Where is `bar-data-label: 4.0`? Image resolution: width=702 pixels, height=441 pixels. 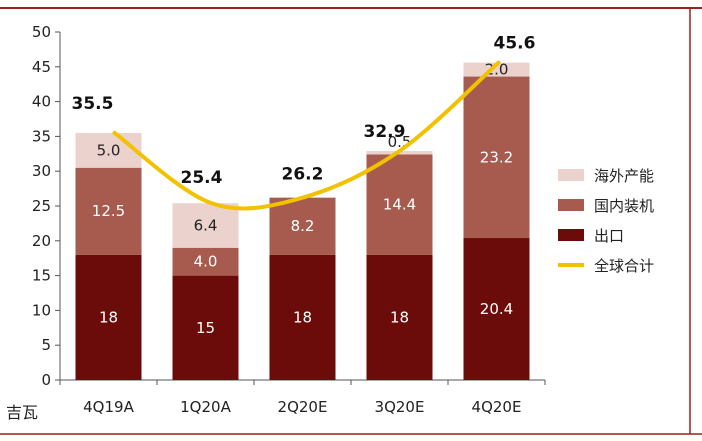
bar-data-label: 4.0 is located at coordinates (206, 262).